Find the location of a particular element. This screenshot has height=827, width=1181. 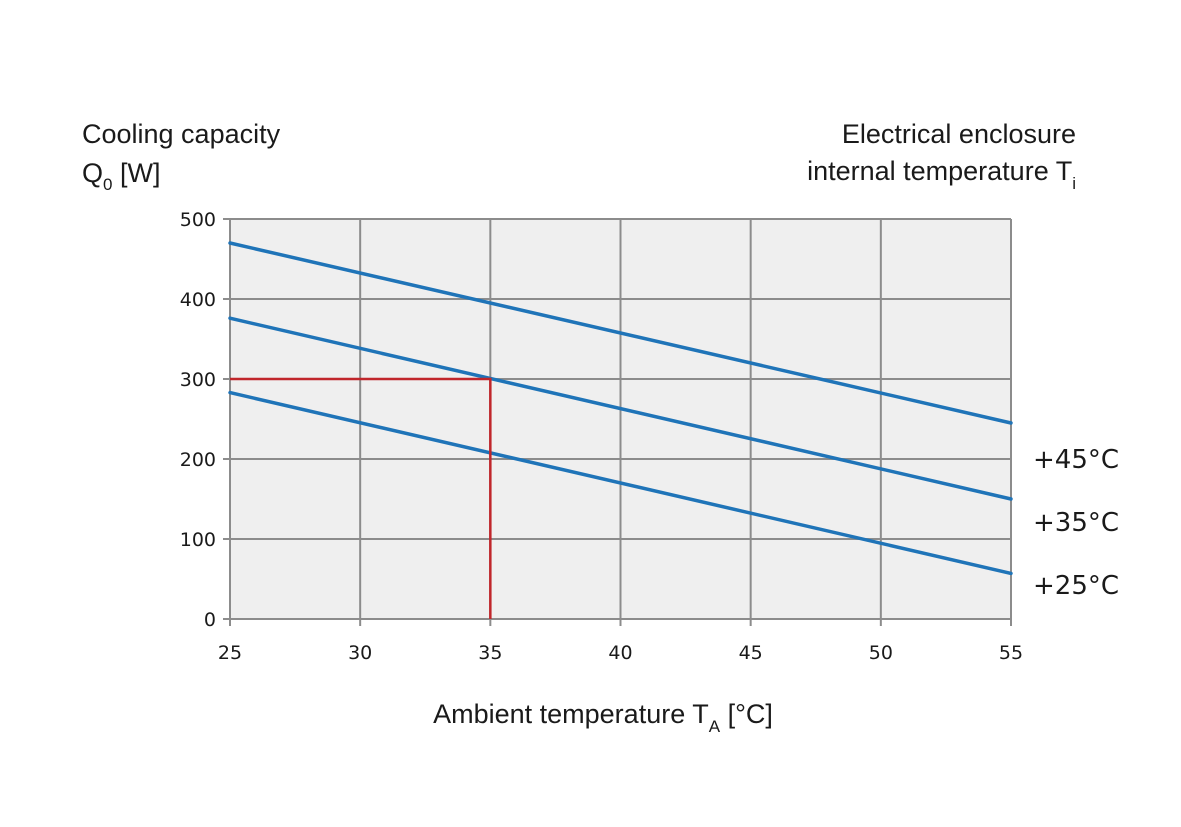

x-axis-title-text: Ambient temperature T is located at coordinates (571, 714).